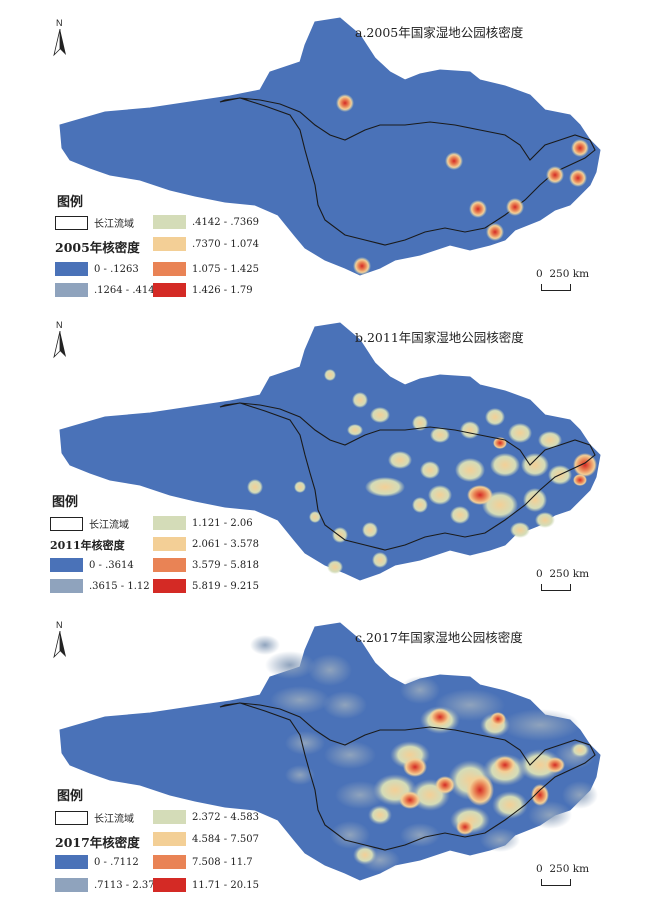  I want to click on legend-class: 4.584 - 7.507, so click(206, 839).